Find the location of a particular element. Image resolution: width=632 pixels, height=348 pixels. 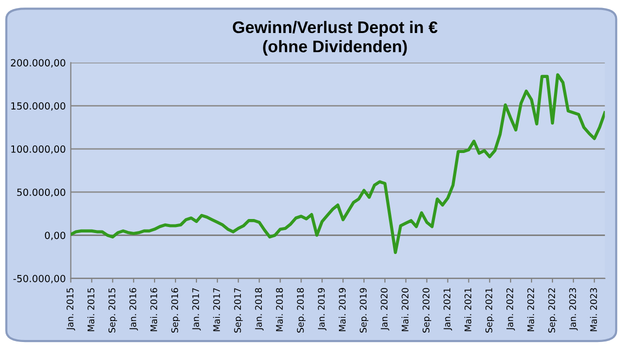

x-tick-label: Sep. 2017 is located at coordinates (238, 310).